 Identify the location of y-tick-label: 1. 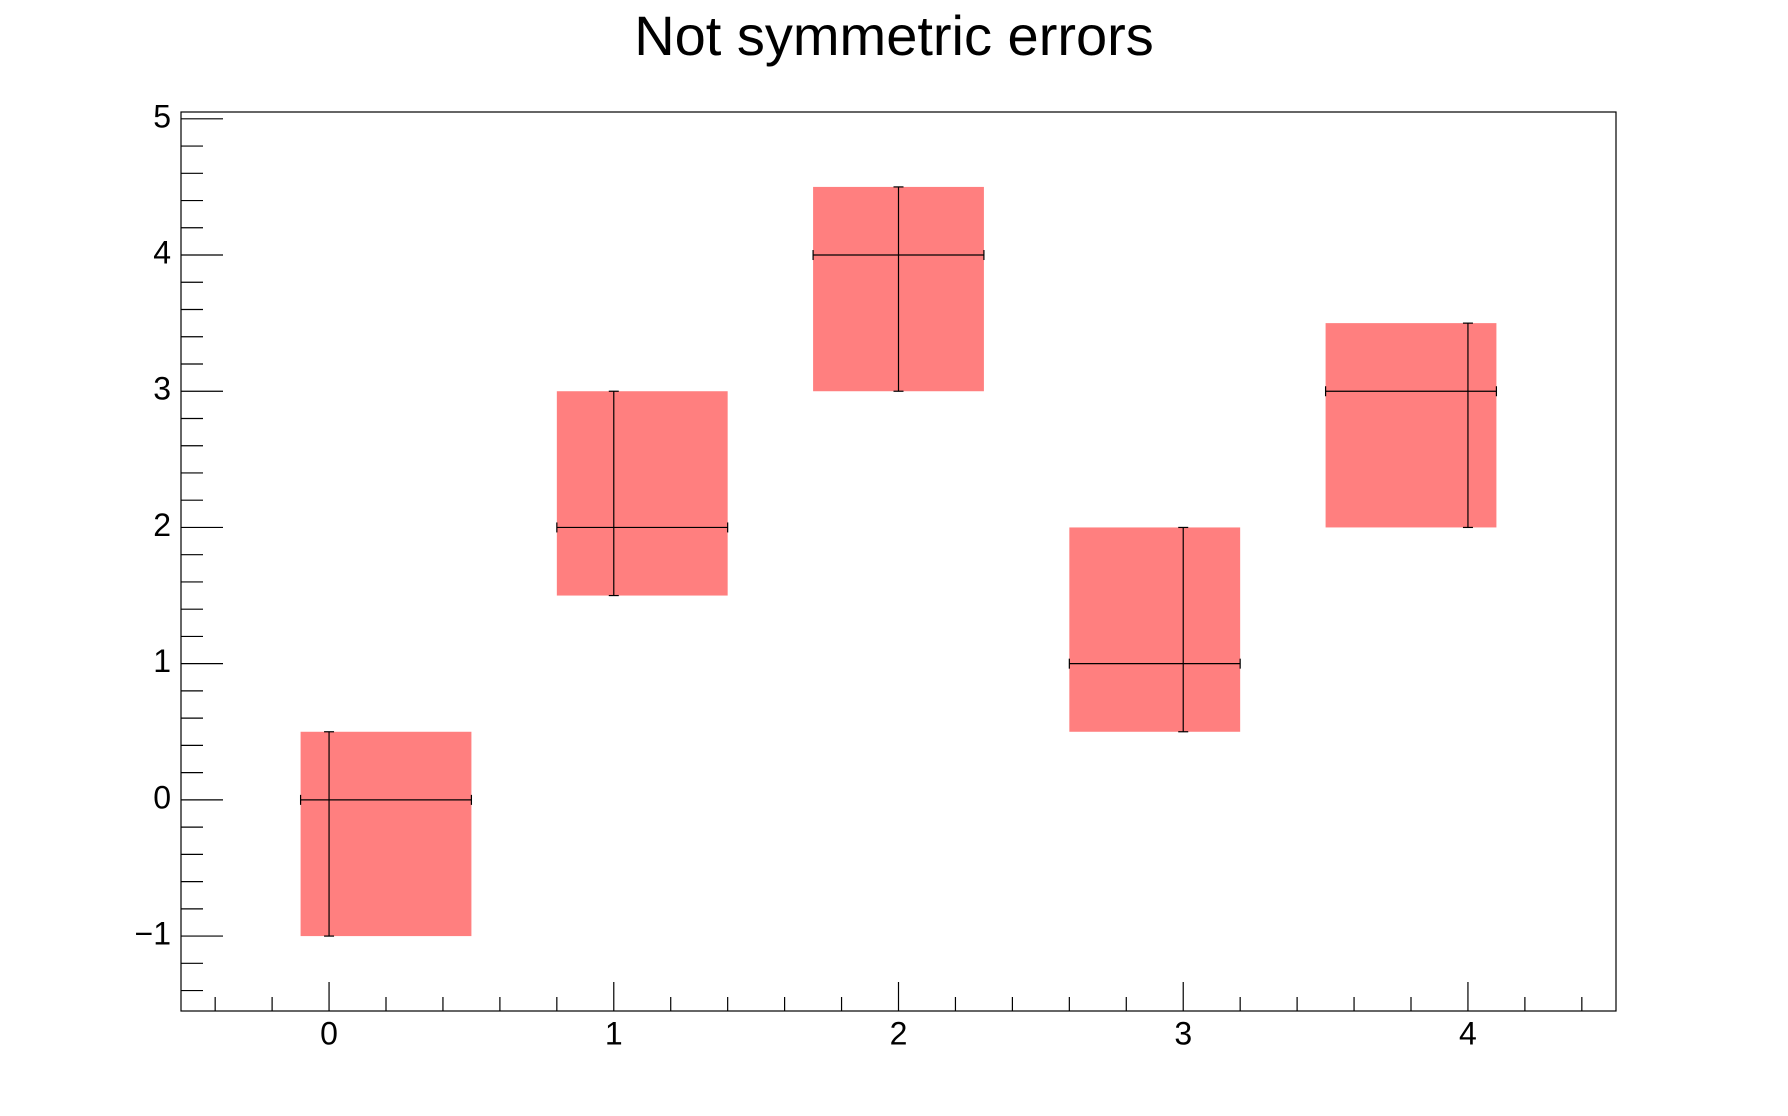
(162, 661).